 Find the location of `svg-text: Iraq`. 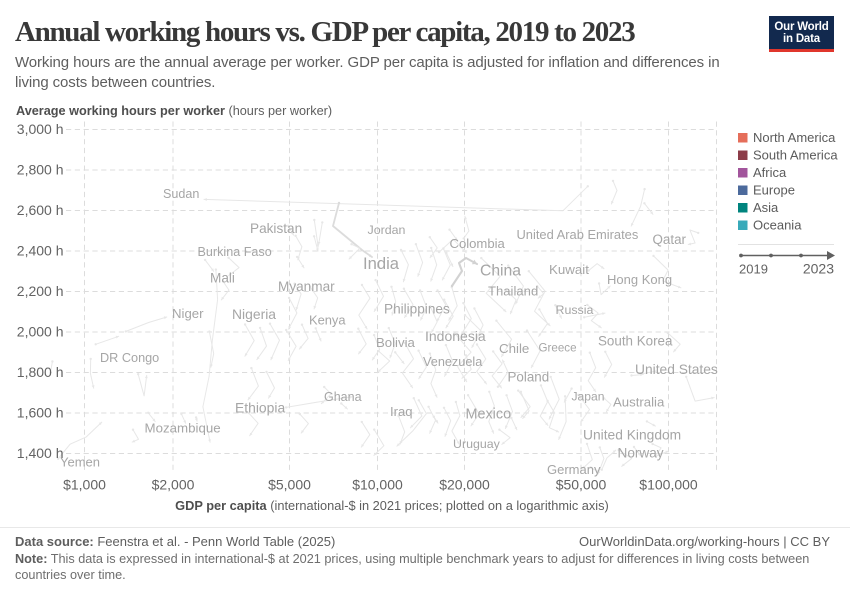

svg-text: Iraq is located at coordinates (401, 411).